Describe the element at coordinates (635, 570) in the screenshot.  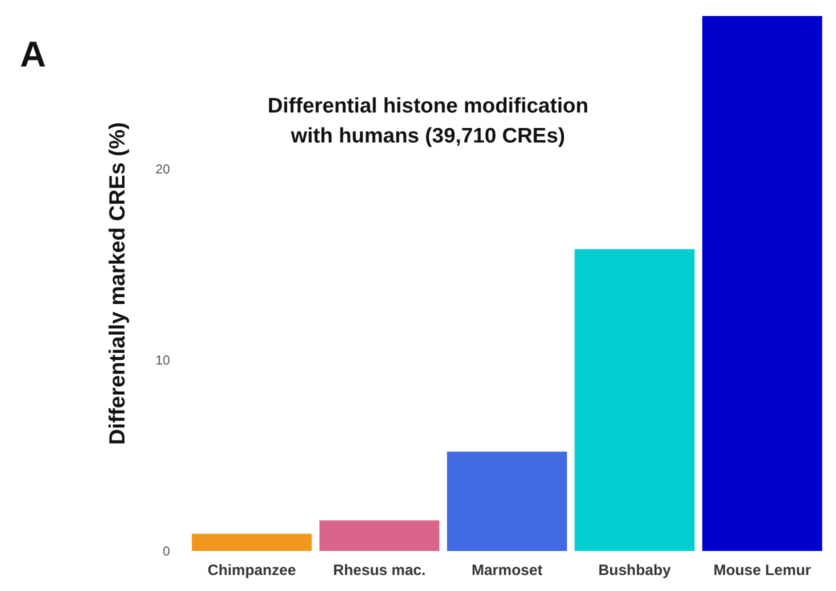
I see `x-tick-label: Bushbaby` at that location.